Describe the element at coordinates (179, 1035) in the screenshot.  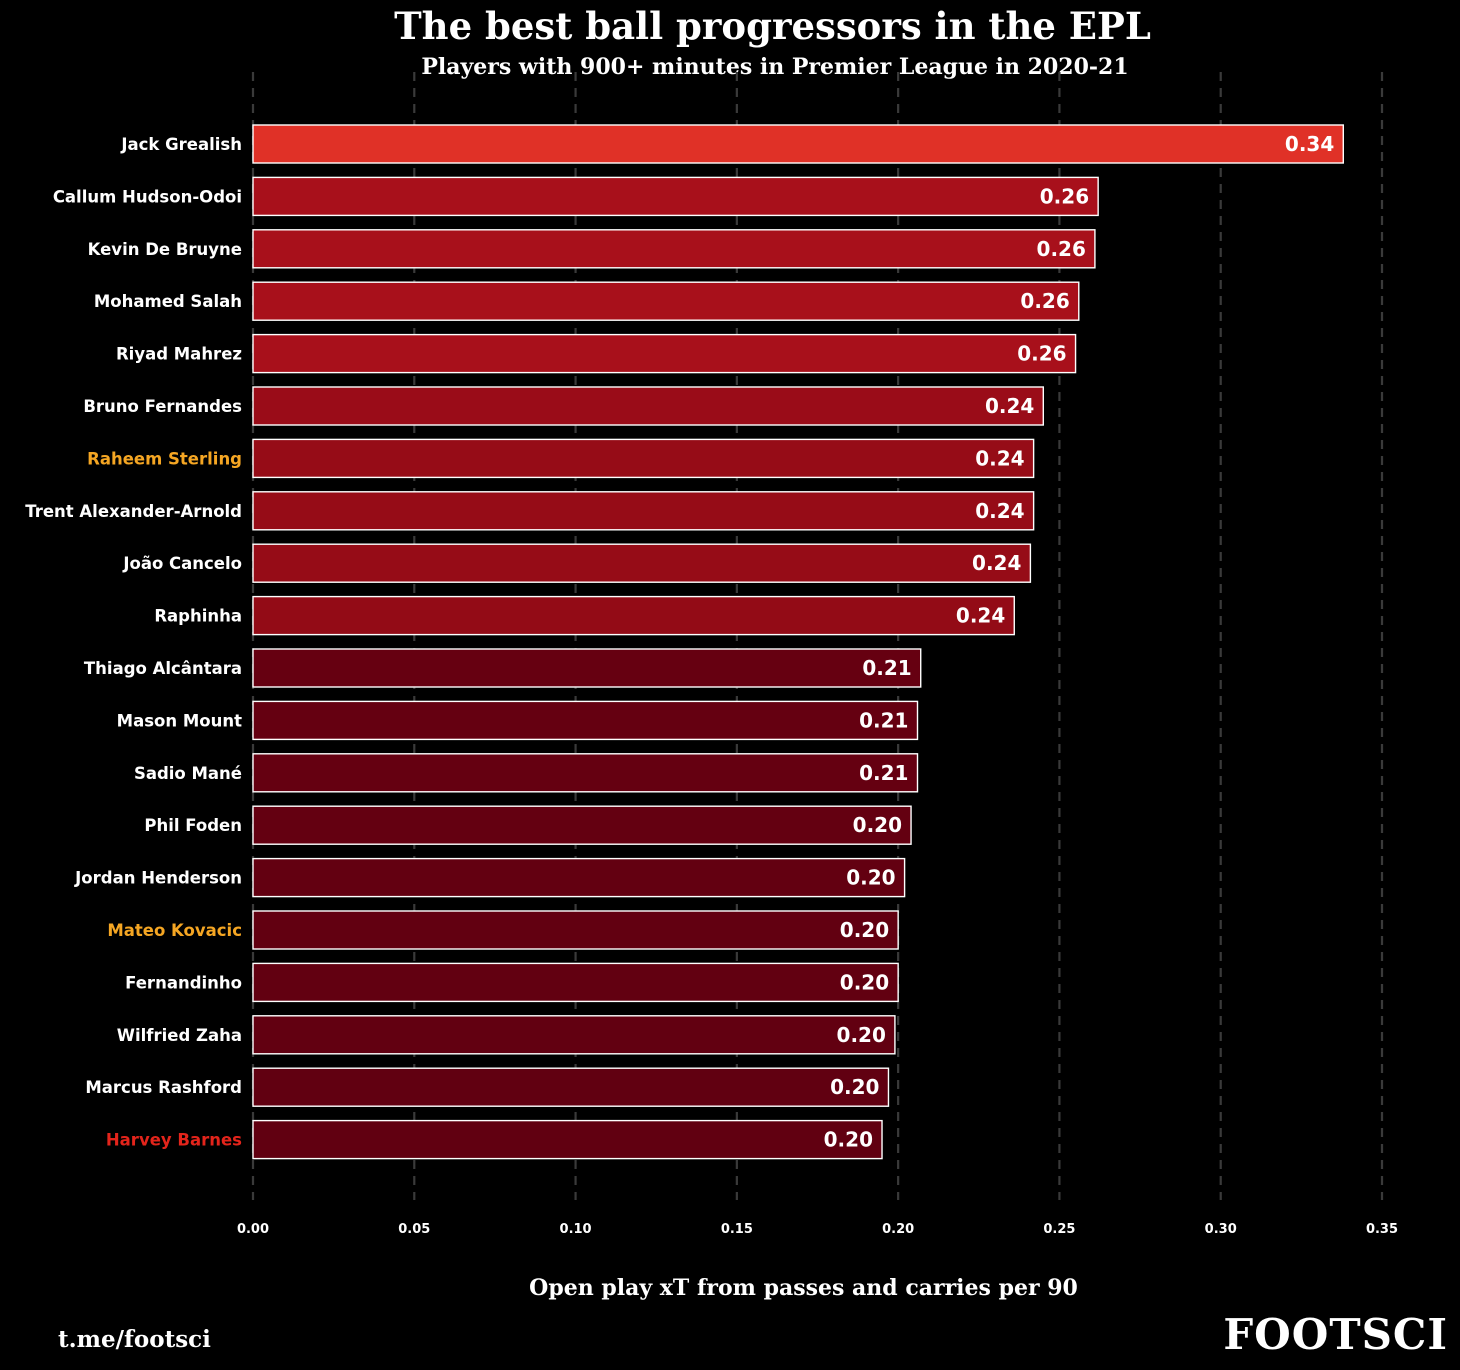
I see `category-label: Wilfried Zaha` at that location.